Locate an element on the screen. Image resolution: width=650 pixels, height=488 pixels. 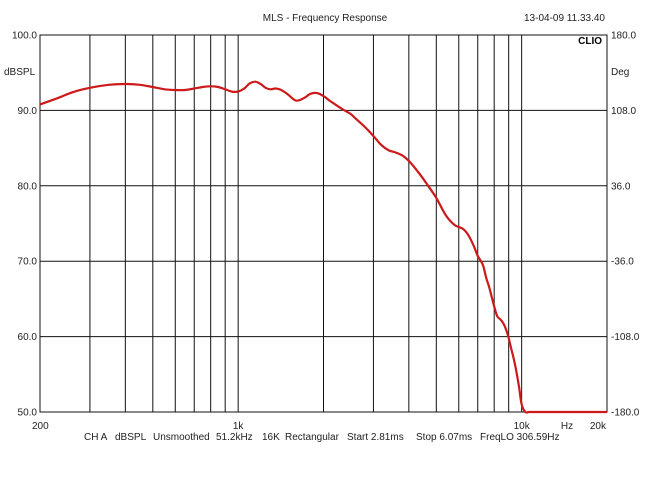
chart-title: MLS - Frequency Response is located at coordinates (325, 18).